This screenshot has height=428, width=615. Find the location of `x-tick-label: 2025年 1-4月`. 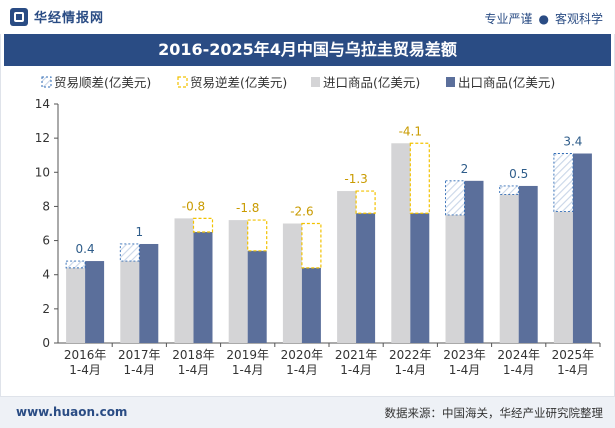

x-tick-label: 2025年 1-4月 is located at coordinates (573, 362).